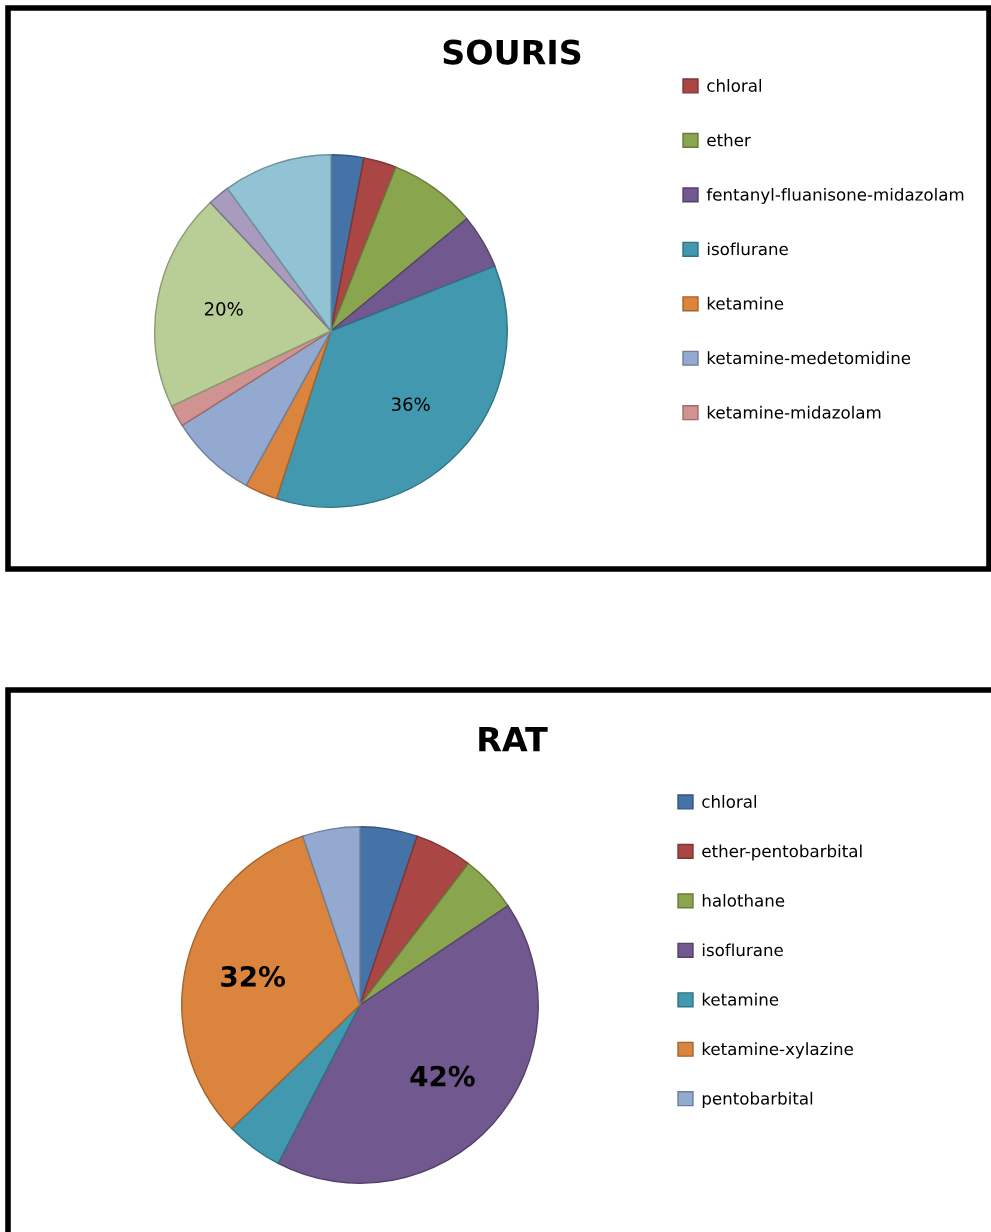 Image resolution: width=991 pixels, height=1232 pixels. What do you see at coordinates (442, 1076) in the screenshot?
I see `data-label: 42%` at bounding box center [442, 1076].